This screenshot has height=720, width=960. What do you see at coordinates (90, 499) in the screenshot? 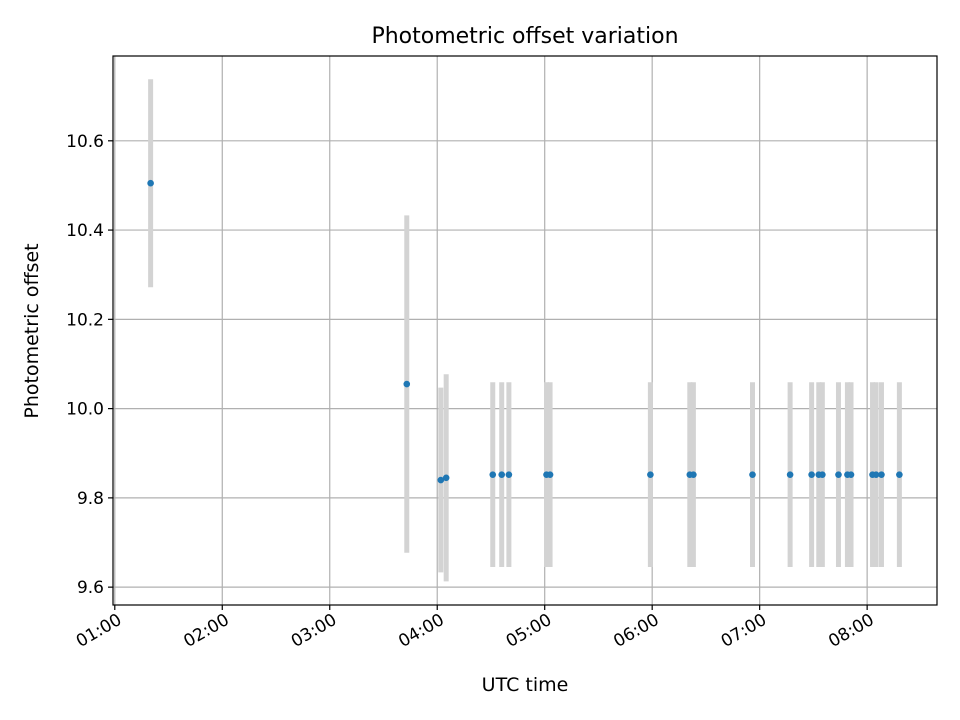
I see `y-tick-label: 9.8` at bounding box center [90, 499].